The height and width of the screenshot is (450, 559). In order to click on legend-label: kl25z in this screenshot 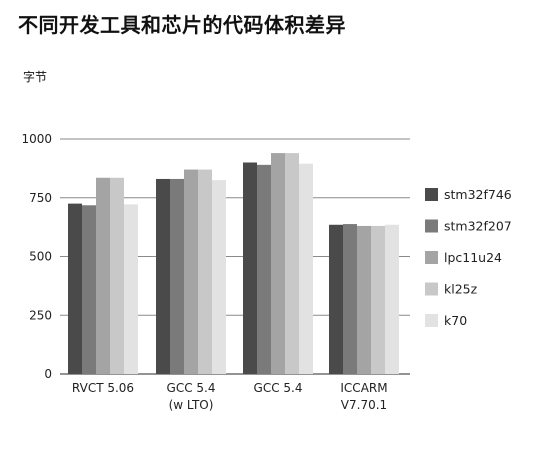, I will do `click(461, 289)`.